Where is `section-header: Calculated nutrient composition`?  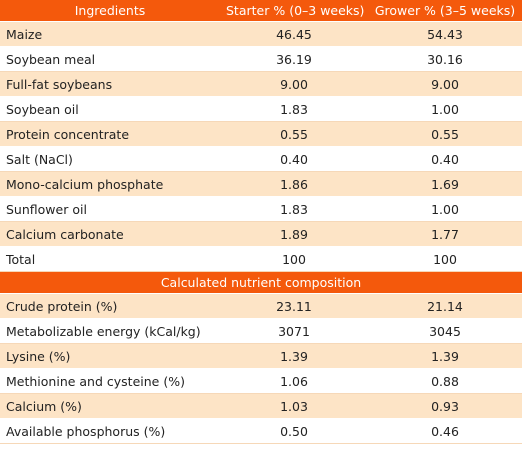
section-header: Calculated nutrient composition is located at coordinates (261, 282).